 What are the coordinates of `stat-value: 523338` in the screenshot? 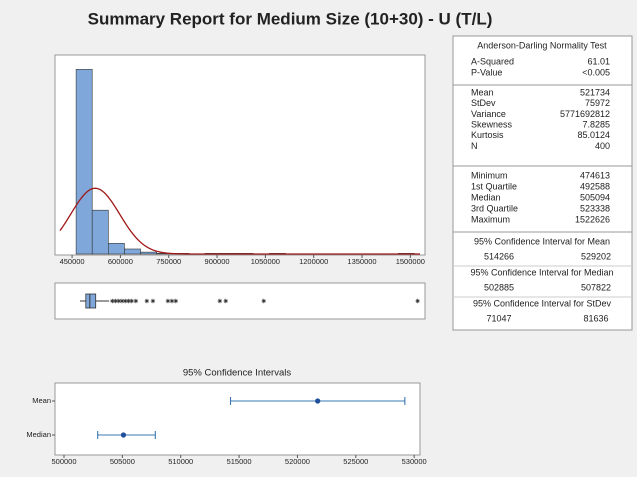 It's located at (595, 208).